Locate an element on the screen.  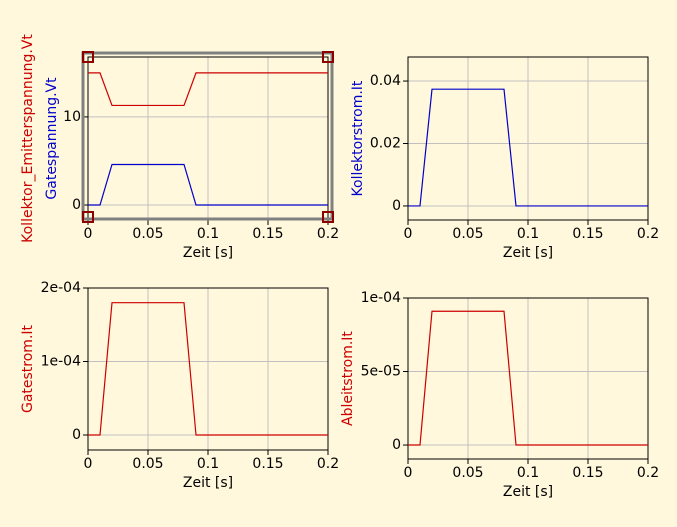
y-axis-label: Kollektorstrom.It is located at coordinates (358, 138).